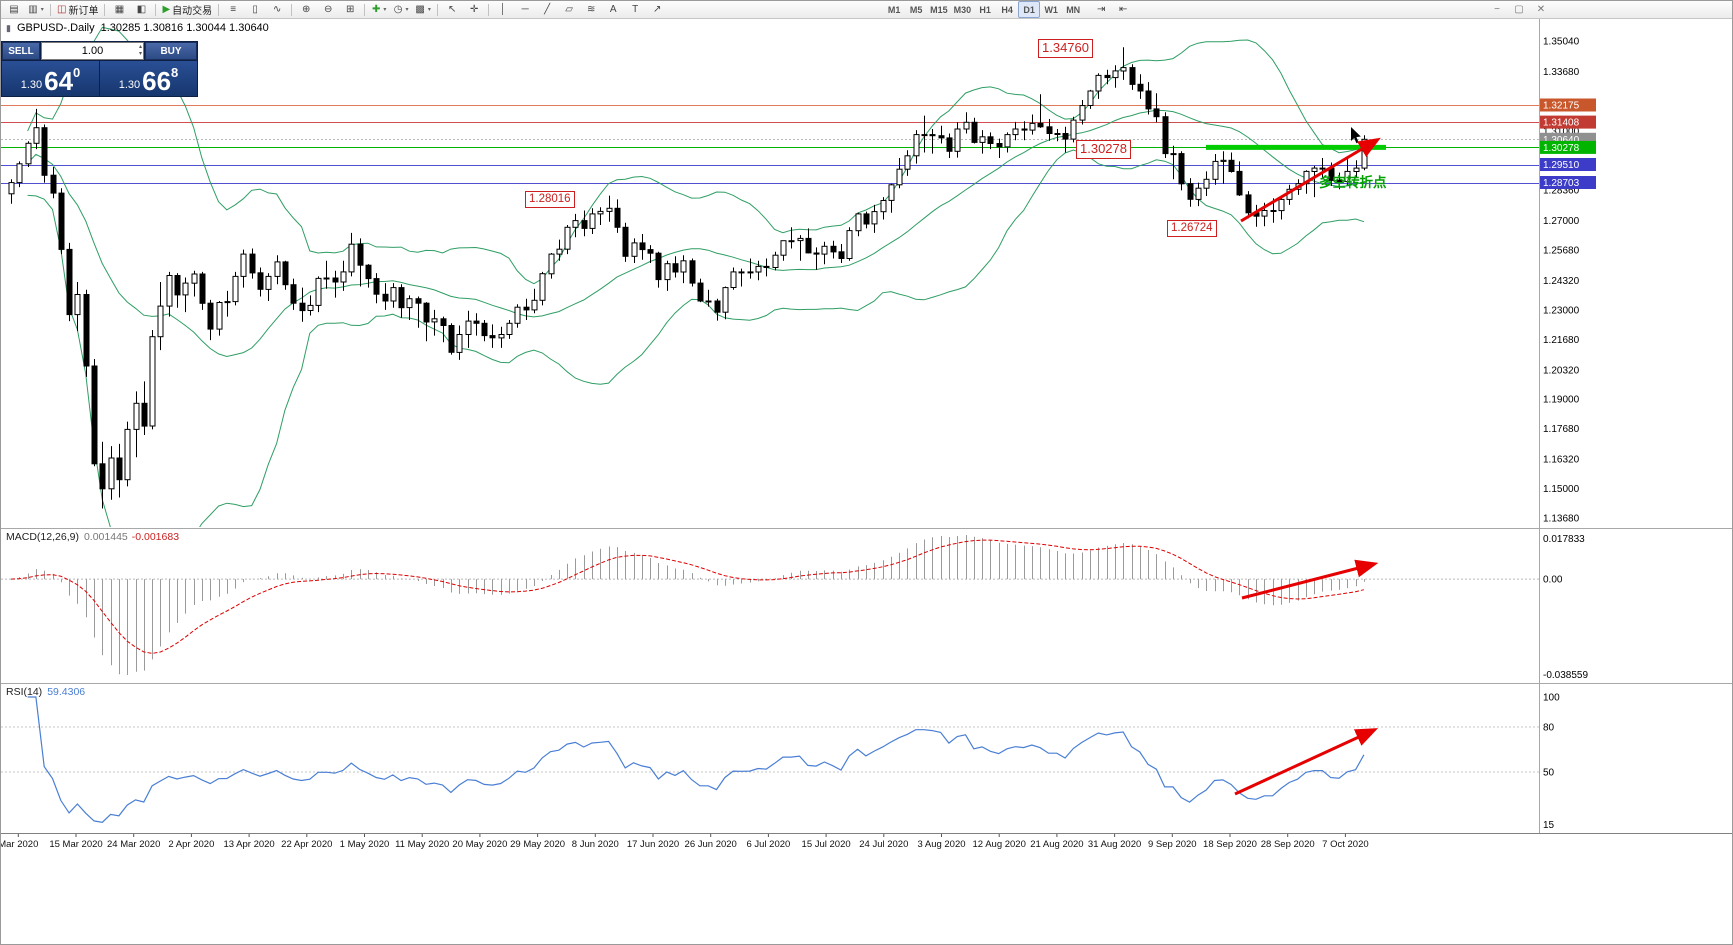  Describe the element at coordinates (1123, 9) in the screenshot. I see `chart-shift-button: ⇤` at that location.